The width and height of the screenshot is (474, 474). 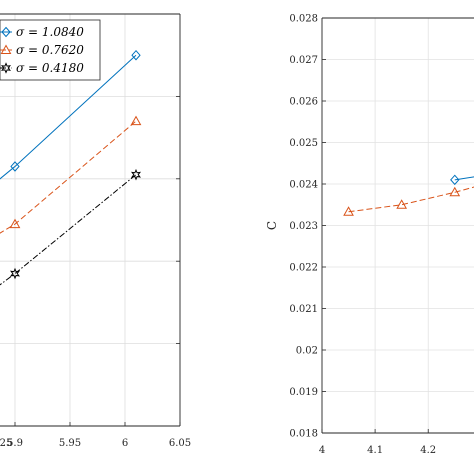 What do you see at coordinates (303, 434) in the screenshot?
I see `y-tick-label: 0.018` at bounding box center [303, 434].